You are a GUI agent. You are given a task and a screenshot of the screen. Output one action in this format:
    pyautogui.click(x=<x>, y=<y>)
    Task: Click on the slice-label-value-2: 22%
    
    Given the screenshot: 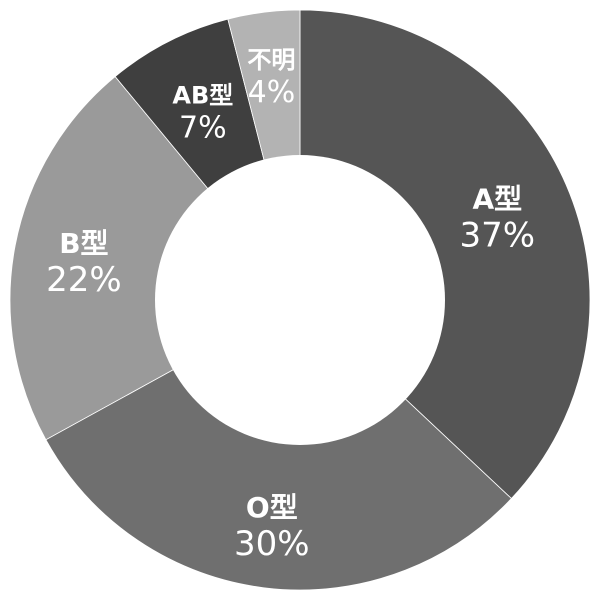 What is the action you would take?
    pyautogui.click(x=84, y=280)
    